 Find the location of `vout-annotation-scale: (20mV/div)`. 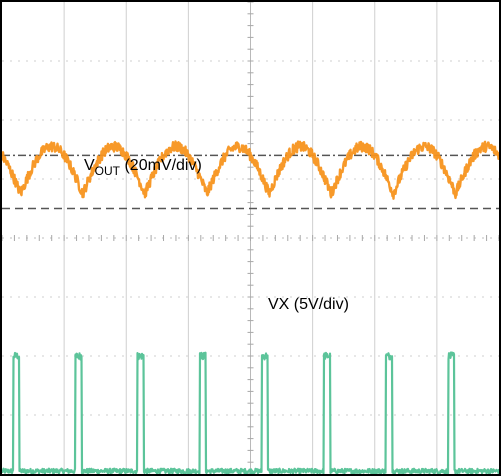

vout-annotation-scale: (20mV/div) is located at coordinates (161, 165).